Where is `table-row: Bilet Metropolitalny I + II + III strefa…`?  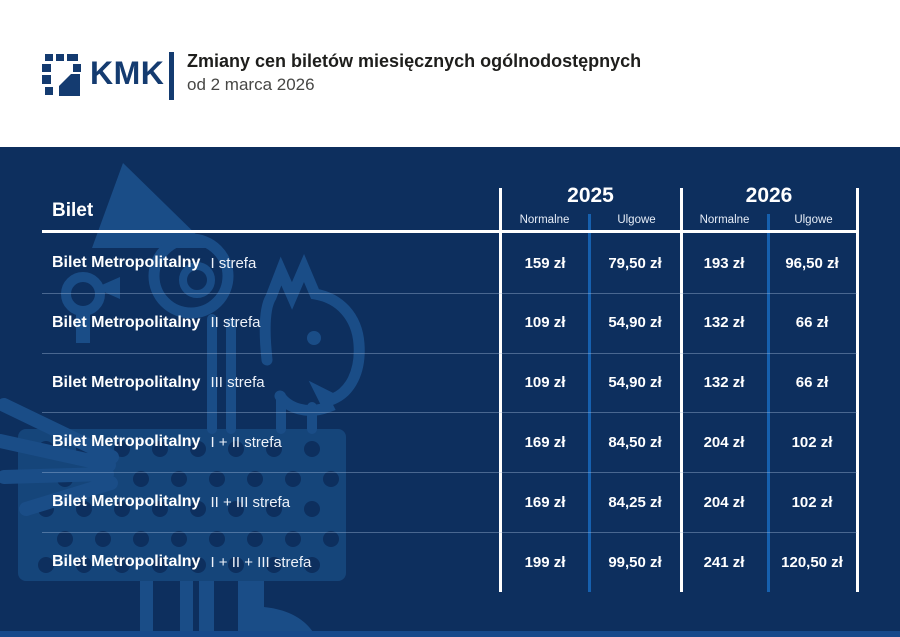
table-row: Bilet Metropolitalny I + II + III strefa… is located at coordinates (450, 562).